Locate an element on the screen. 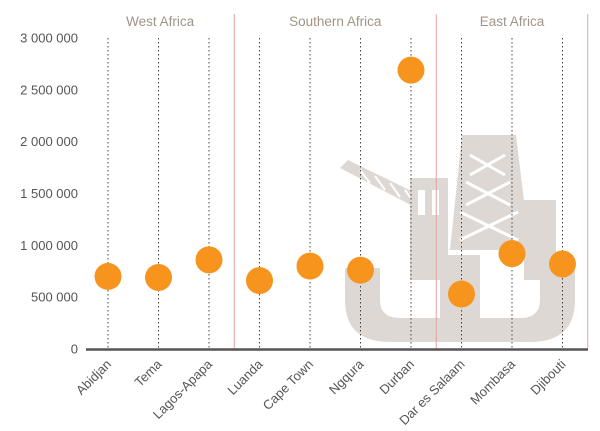  y-tick-label: 2 000 000 is located at coordinates (49, 141).